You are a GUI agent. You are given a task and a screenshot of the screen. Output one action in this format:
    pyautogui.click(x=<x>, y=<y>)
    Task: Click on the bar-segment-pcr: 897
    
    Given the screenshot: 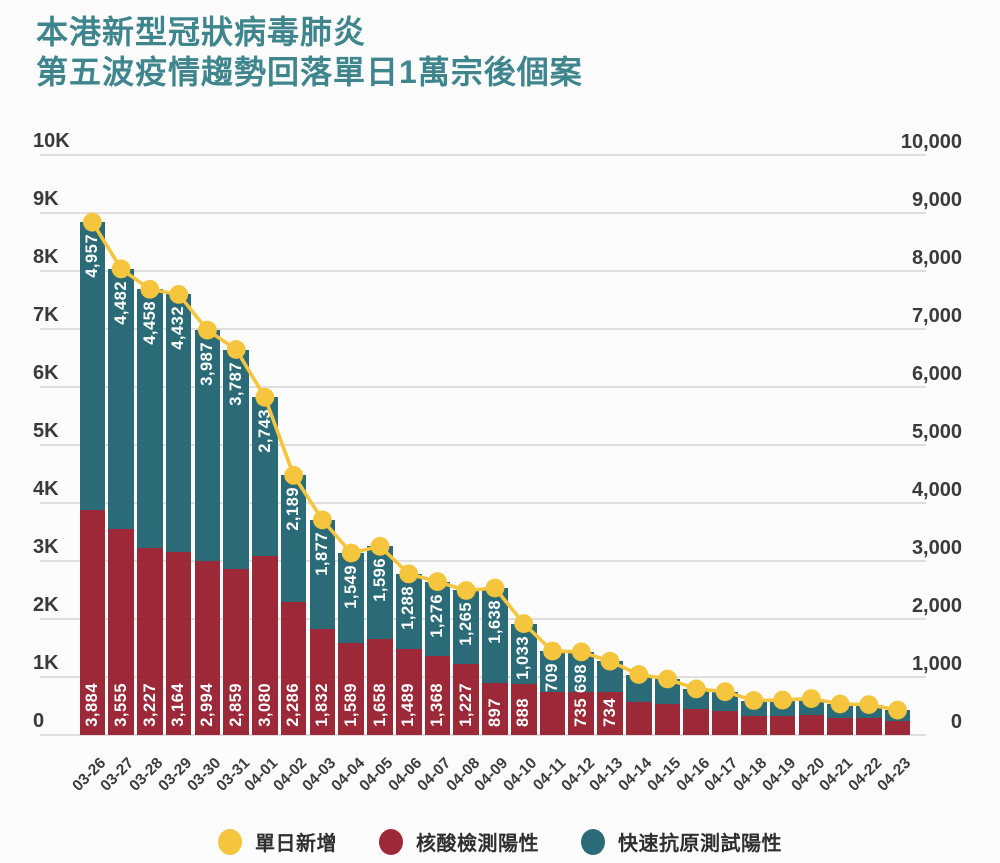 What is the action you would take?
    pyautogui.click(x=495, y=708)
    